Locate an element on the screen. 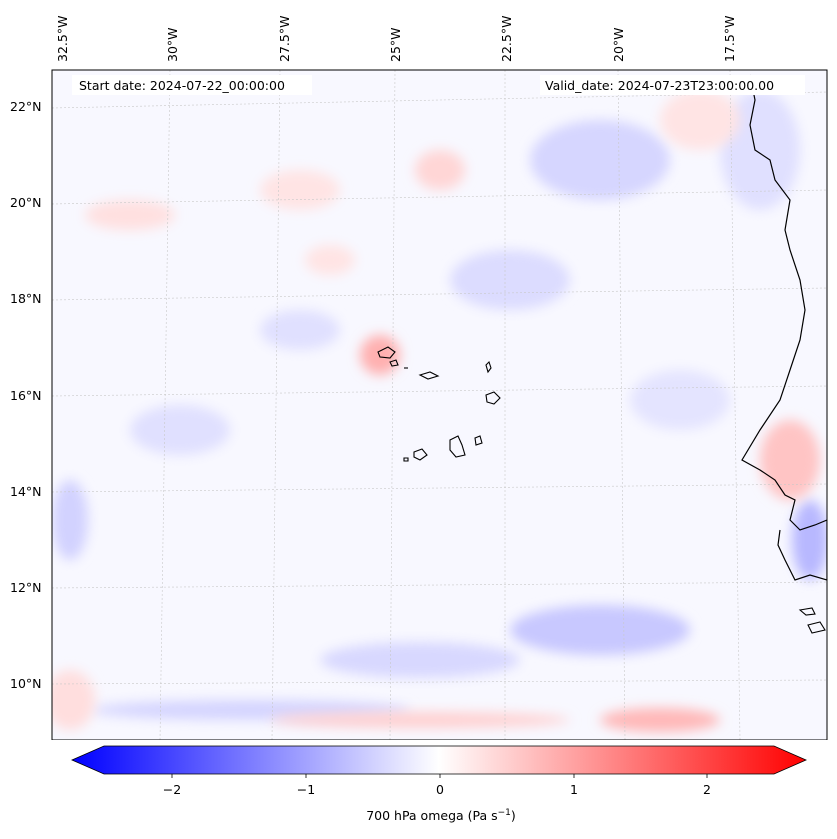 The height and width of the screenshot is (839, 837). lon-label: 27.5°W is located at coordinates (284, 38).